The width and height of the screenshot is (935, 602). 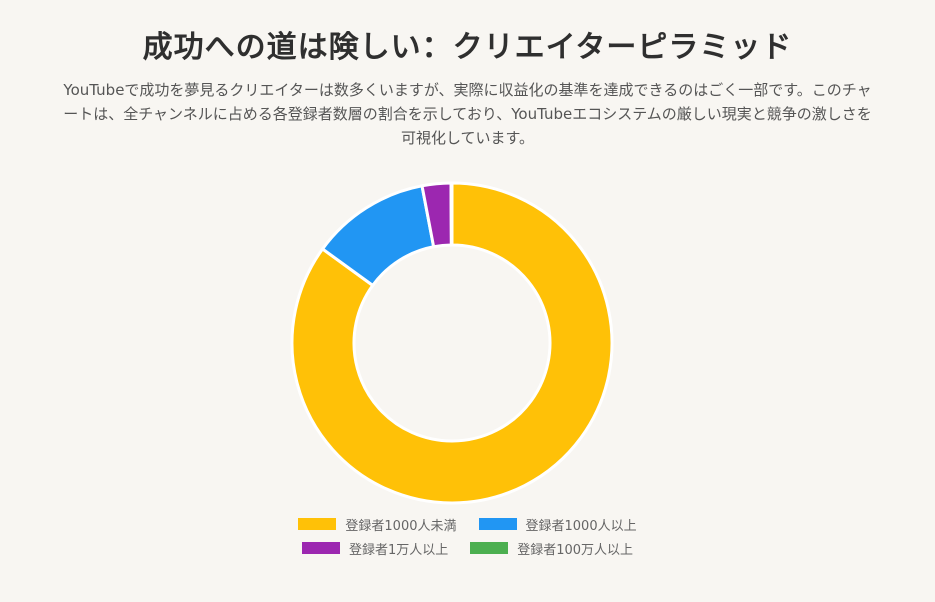 What do you see at coordinates (467, 47) in the screenshot?
I see `chart-title: 成功への道は険しい：クリエイターピラミッド` at bounding box center [467, 47].